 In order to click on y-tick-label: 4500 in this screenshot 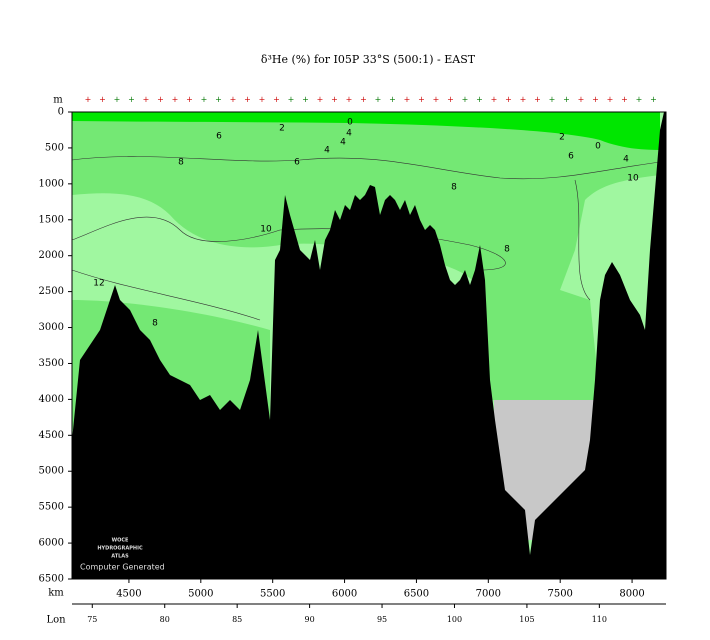, I will do `click(51, 435)`.